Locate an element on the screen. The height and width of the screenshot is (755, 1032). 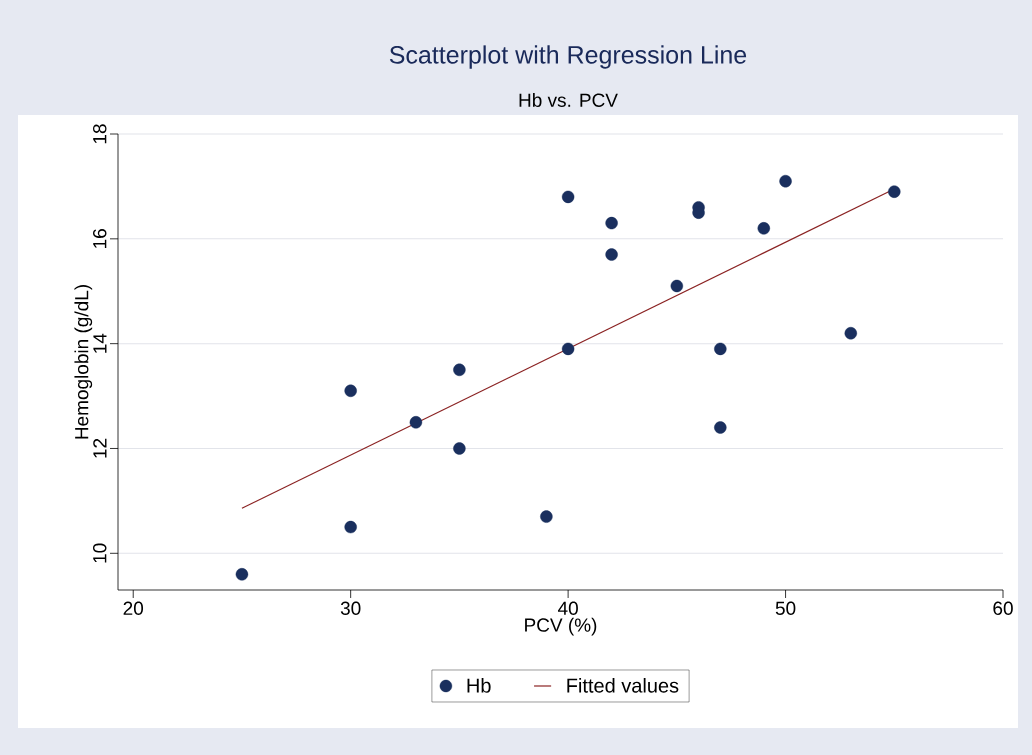
y-tick-label: 18 is located at coordinates (100, 134).